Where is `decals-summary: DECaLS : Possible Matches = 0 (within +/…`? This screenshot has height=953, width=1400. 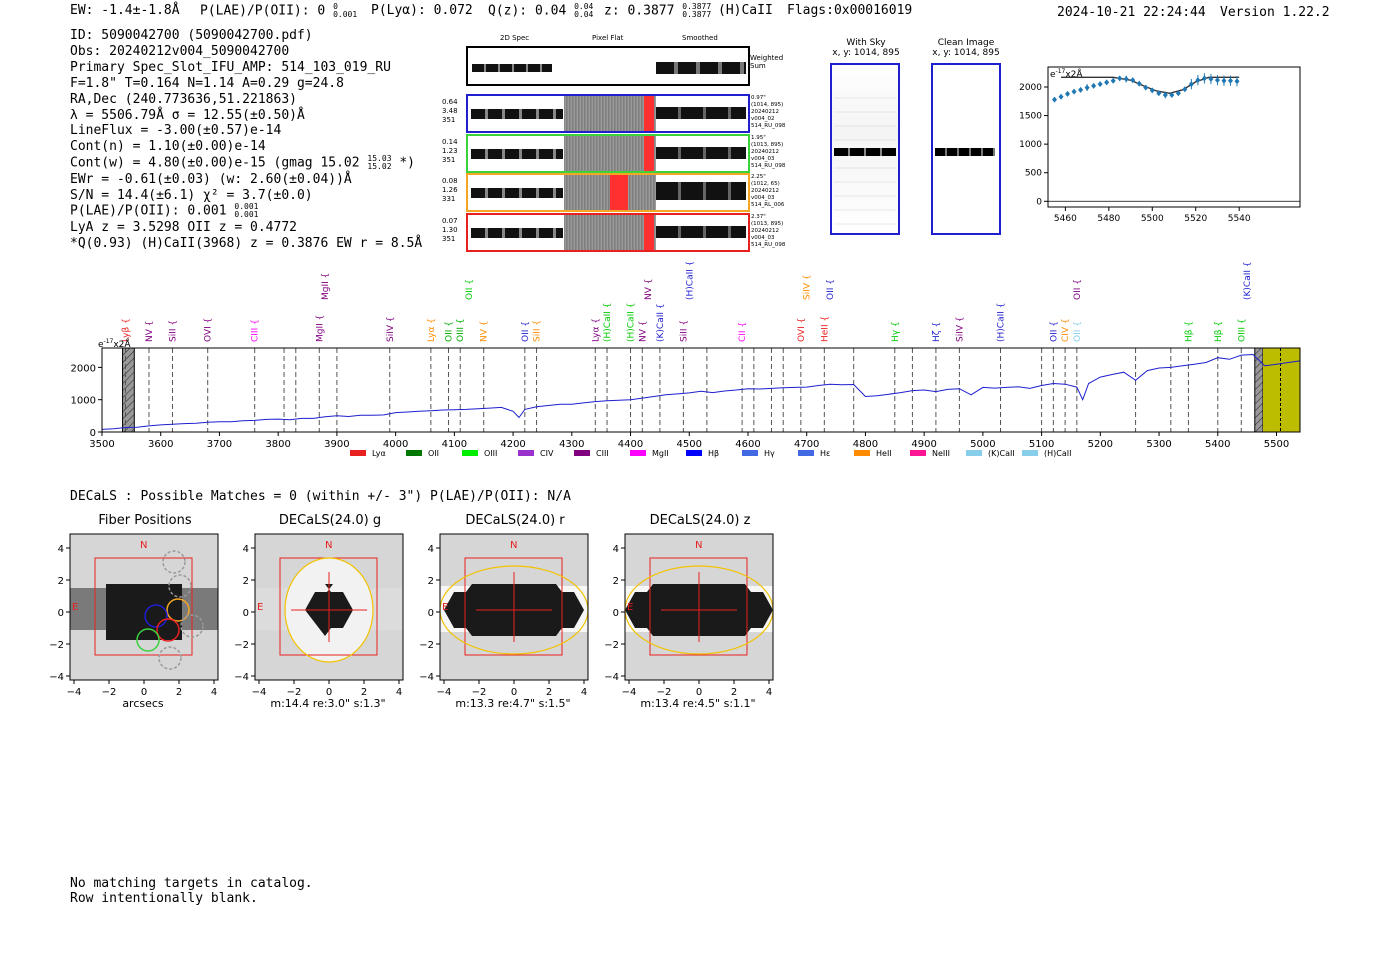
decals-summary: DECaLS : Possible Matches = 0 (within +/… is located at coordinates (320, 496).